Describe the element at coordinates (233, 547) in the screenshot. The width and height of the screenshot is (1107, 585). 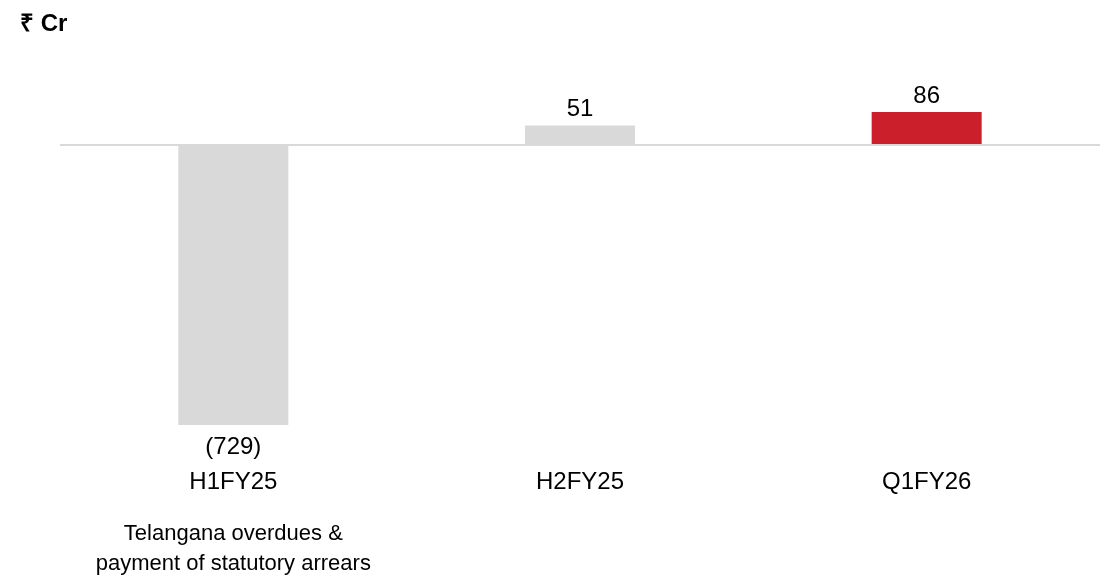
I see `text: Telangana overdues & payment of statutory arrears` at that location.